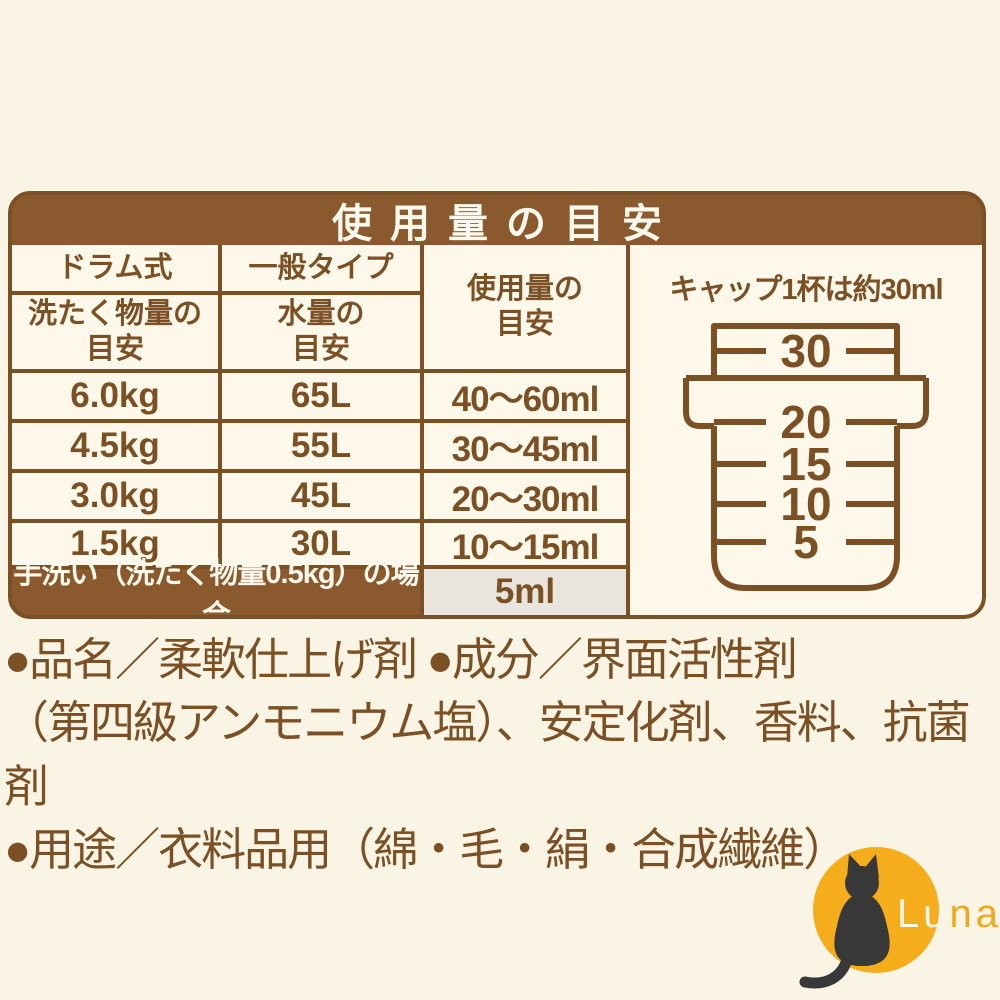  I want to click on cap-scale-10: 10, so click(805, 504).